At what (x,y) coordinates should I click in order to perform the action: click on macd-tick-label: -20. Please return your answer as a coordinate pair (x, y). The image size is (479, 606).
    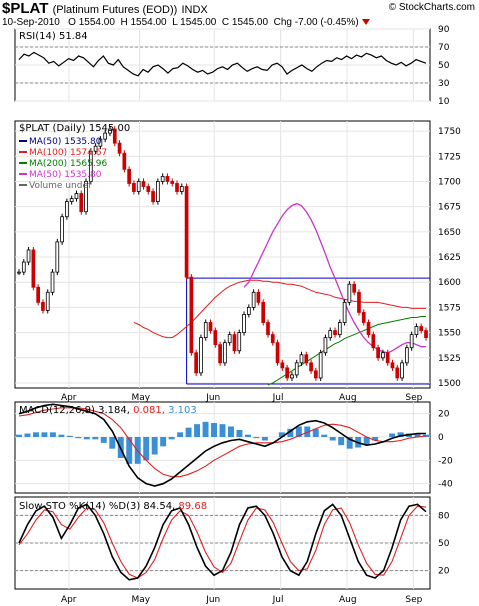
    Looking at the image, I should click on (445, 461).